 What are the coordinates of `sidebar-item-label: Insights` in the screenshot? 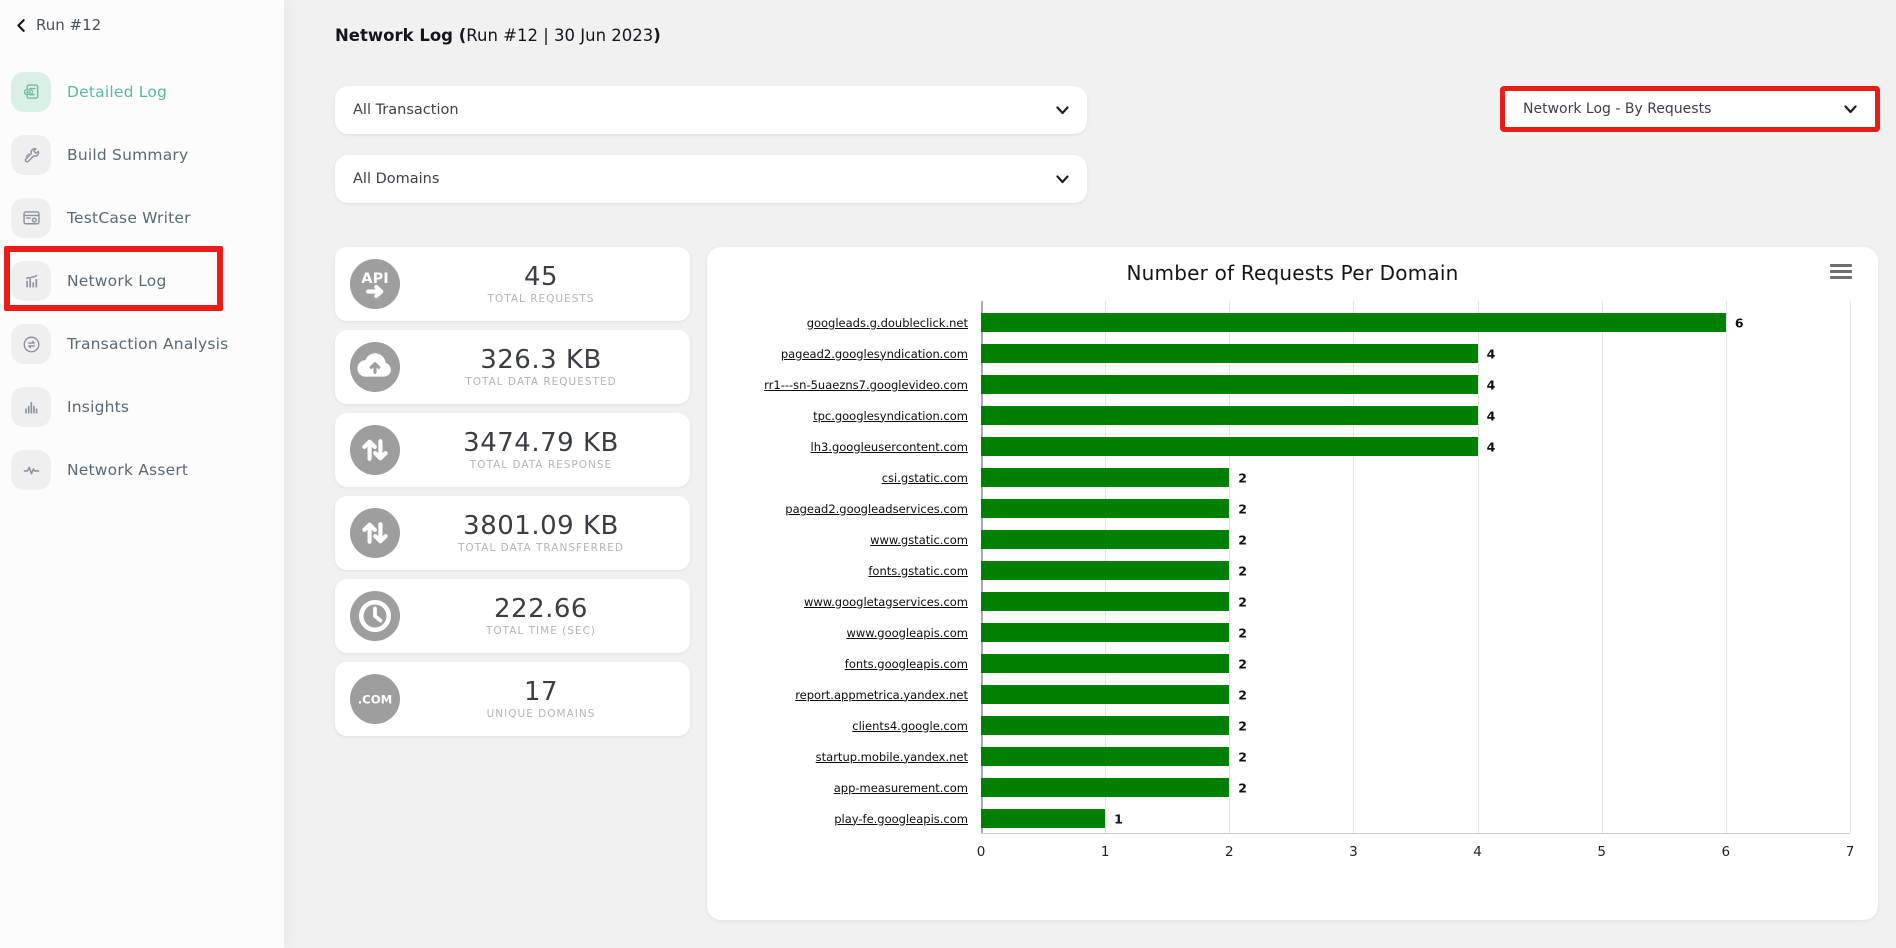 It's located at (98, 407).